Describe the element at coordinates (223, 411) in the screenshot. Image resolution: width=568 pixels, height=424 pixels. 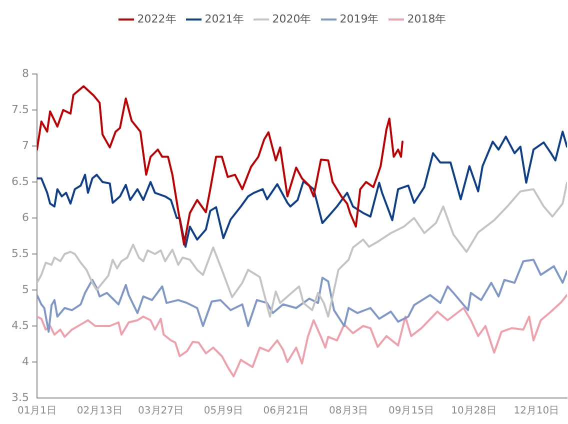
I see `x-tick-label: 05月9日` at that location.